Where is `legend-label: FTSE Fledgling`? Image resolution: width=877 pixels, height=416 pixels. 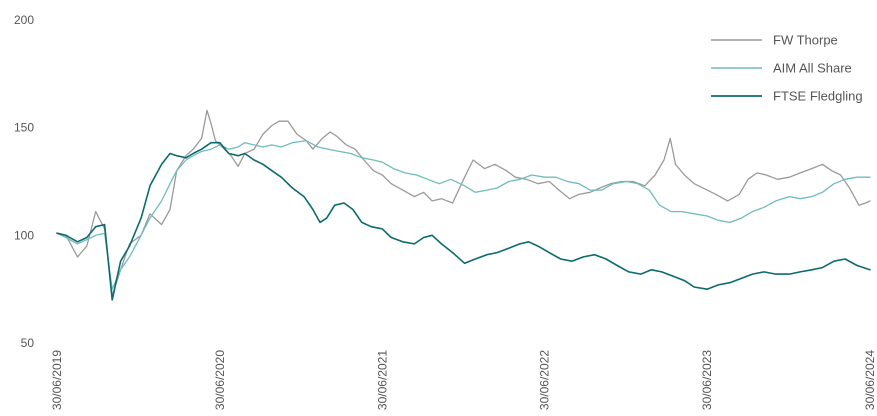
legend-label: FTSE Fledgling is located at coordinates (818, 96).